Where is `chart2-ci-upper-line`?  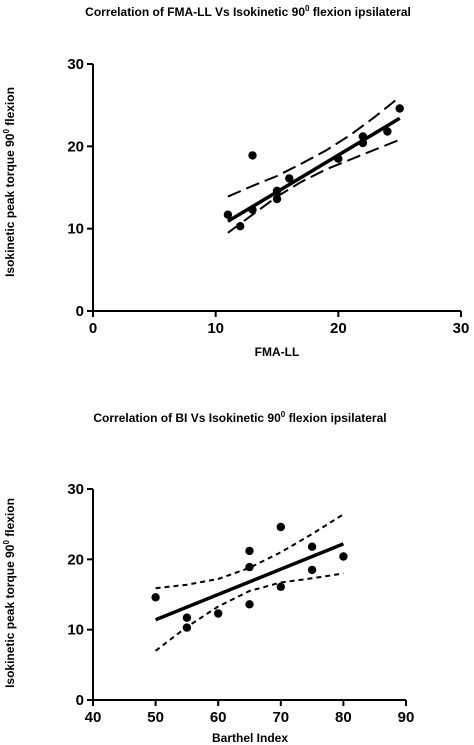
chart2-ci-upper-line is located at coordinates (249, 551).